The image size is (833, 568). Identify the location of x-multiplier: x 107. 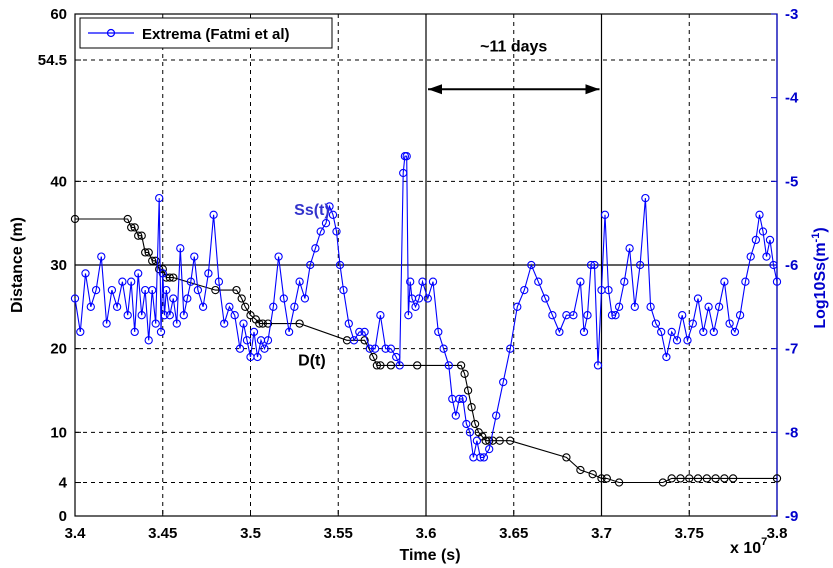
(748, 546).